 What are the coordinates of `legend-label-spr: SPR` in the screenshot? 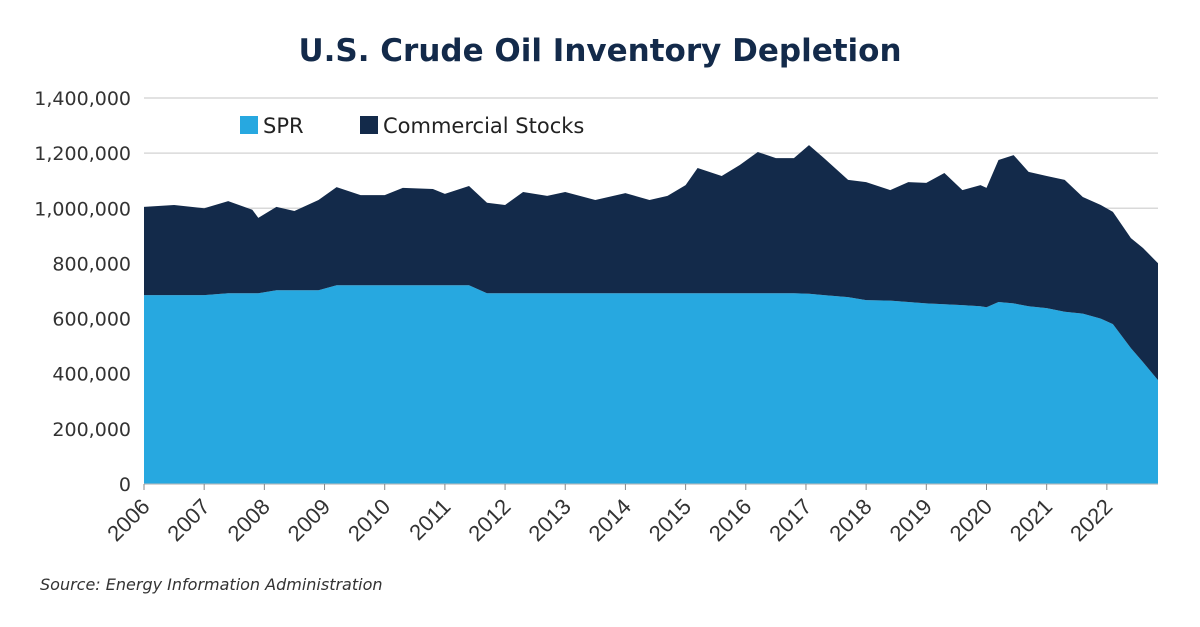 It's located at (283, 126).